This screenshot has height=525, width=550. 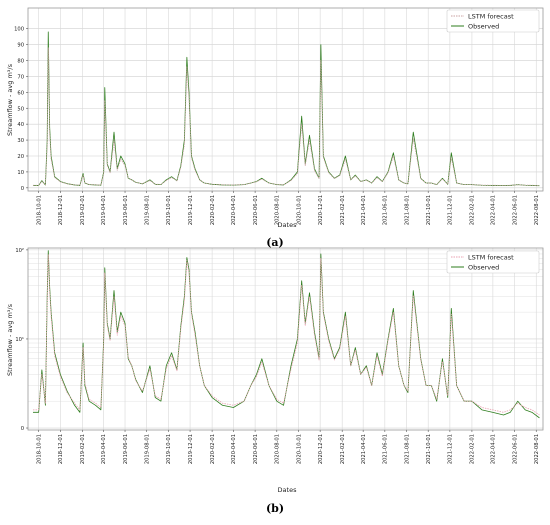 What do you see at coordinates (10, 339) in the screenshot?
I see `panel-b-ylabel: Streamflow - avg m³/s` at bounding box center [10, 339].